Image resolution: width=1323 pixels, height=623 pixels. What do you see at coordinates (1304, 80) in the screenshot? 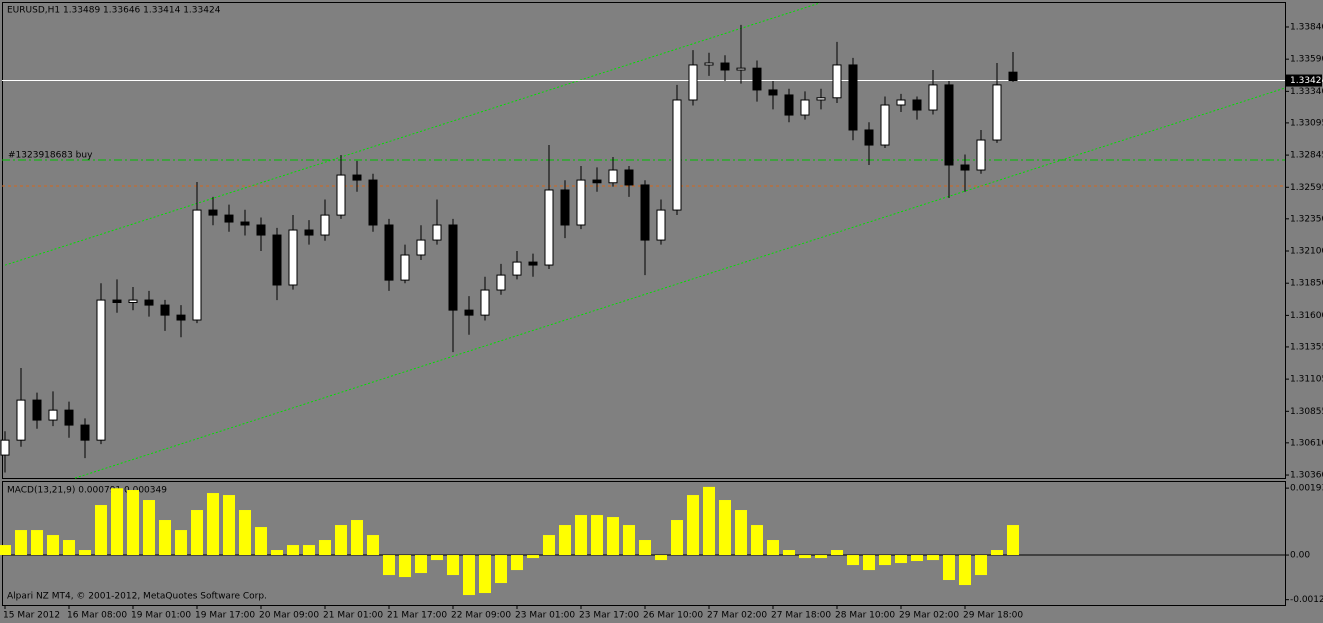
I see `price-tag` at bounding box center [1304, 80].